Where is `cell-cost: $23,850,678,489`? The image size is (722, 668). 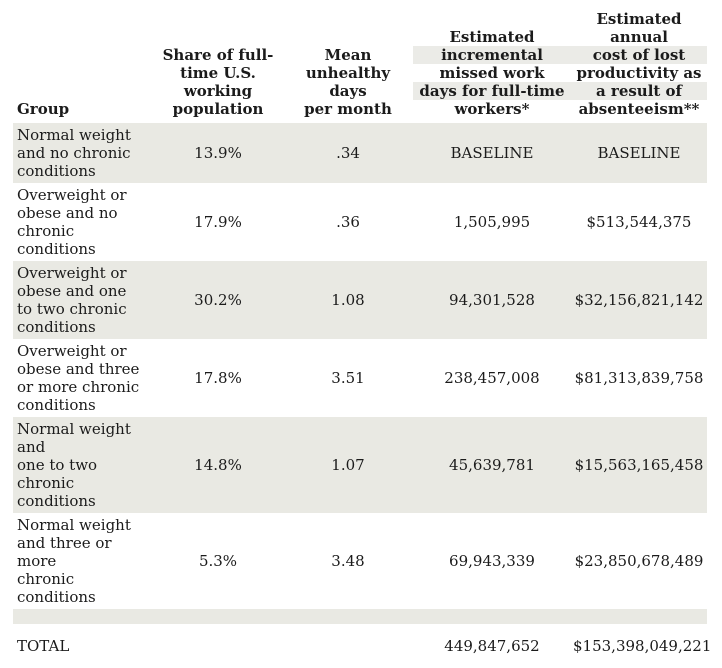 cell-cost: $23,850,678,489 is located at coordinates (639, 561).